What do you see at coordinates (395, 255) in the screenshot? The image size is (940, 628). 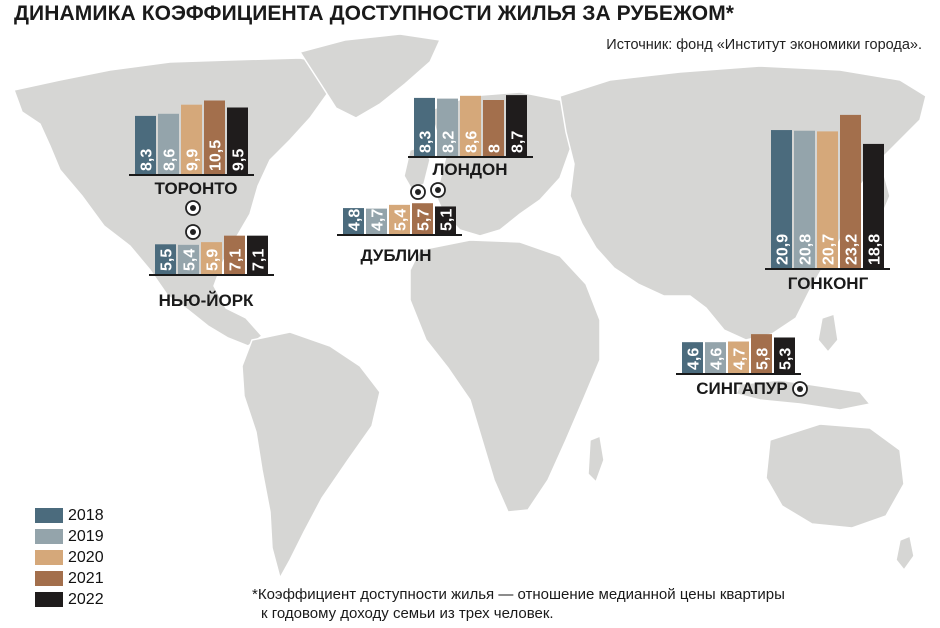 I see `city-label-3: ДУБЛИН` at bounding box center [395, 255].